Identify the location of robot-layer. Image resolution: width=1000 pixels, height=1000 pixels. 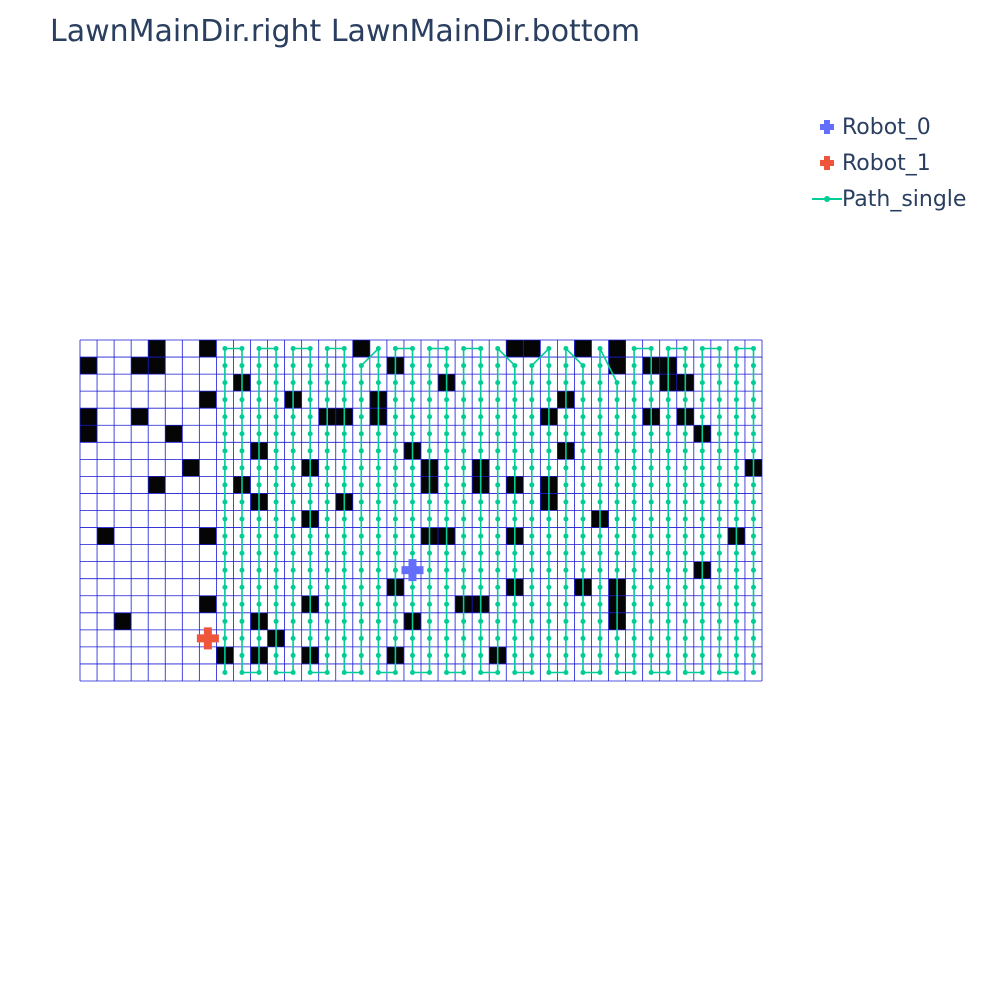
(310, 604).